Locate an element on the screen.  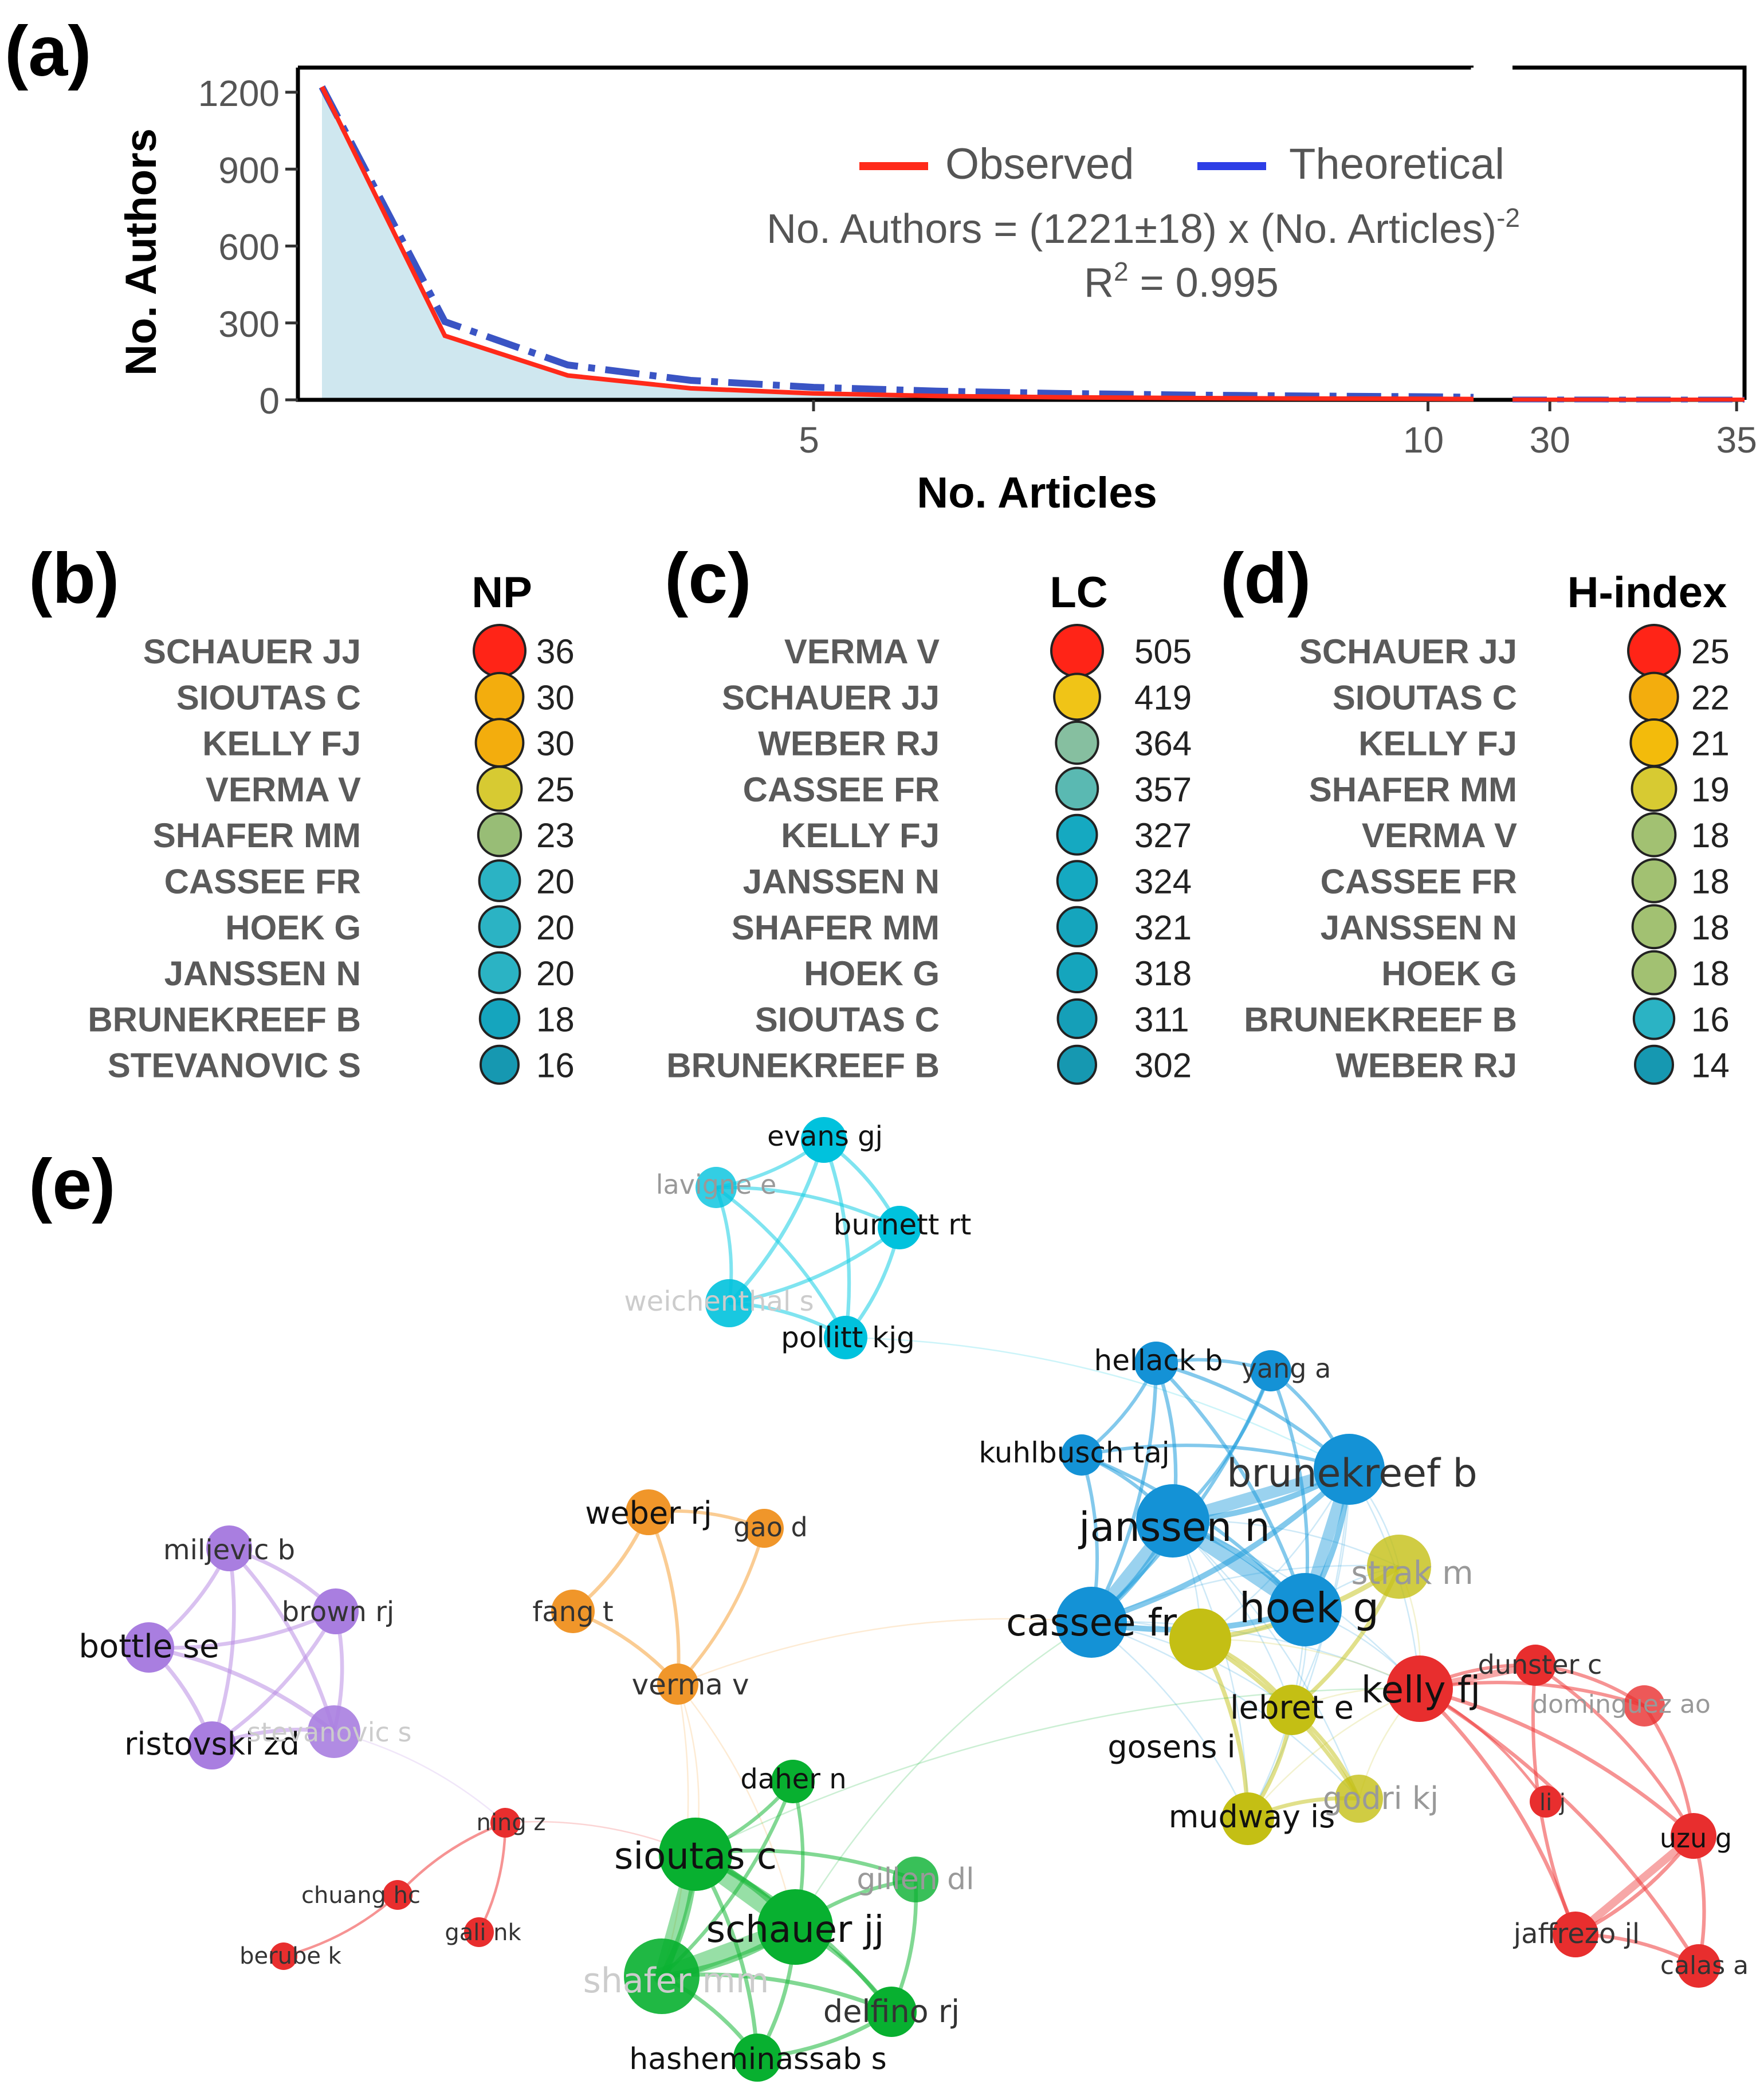
network-node-label: lavigne e is located at coordinates (716, 1184).